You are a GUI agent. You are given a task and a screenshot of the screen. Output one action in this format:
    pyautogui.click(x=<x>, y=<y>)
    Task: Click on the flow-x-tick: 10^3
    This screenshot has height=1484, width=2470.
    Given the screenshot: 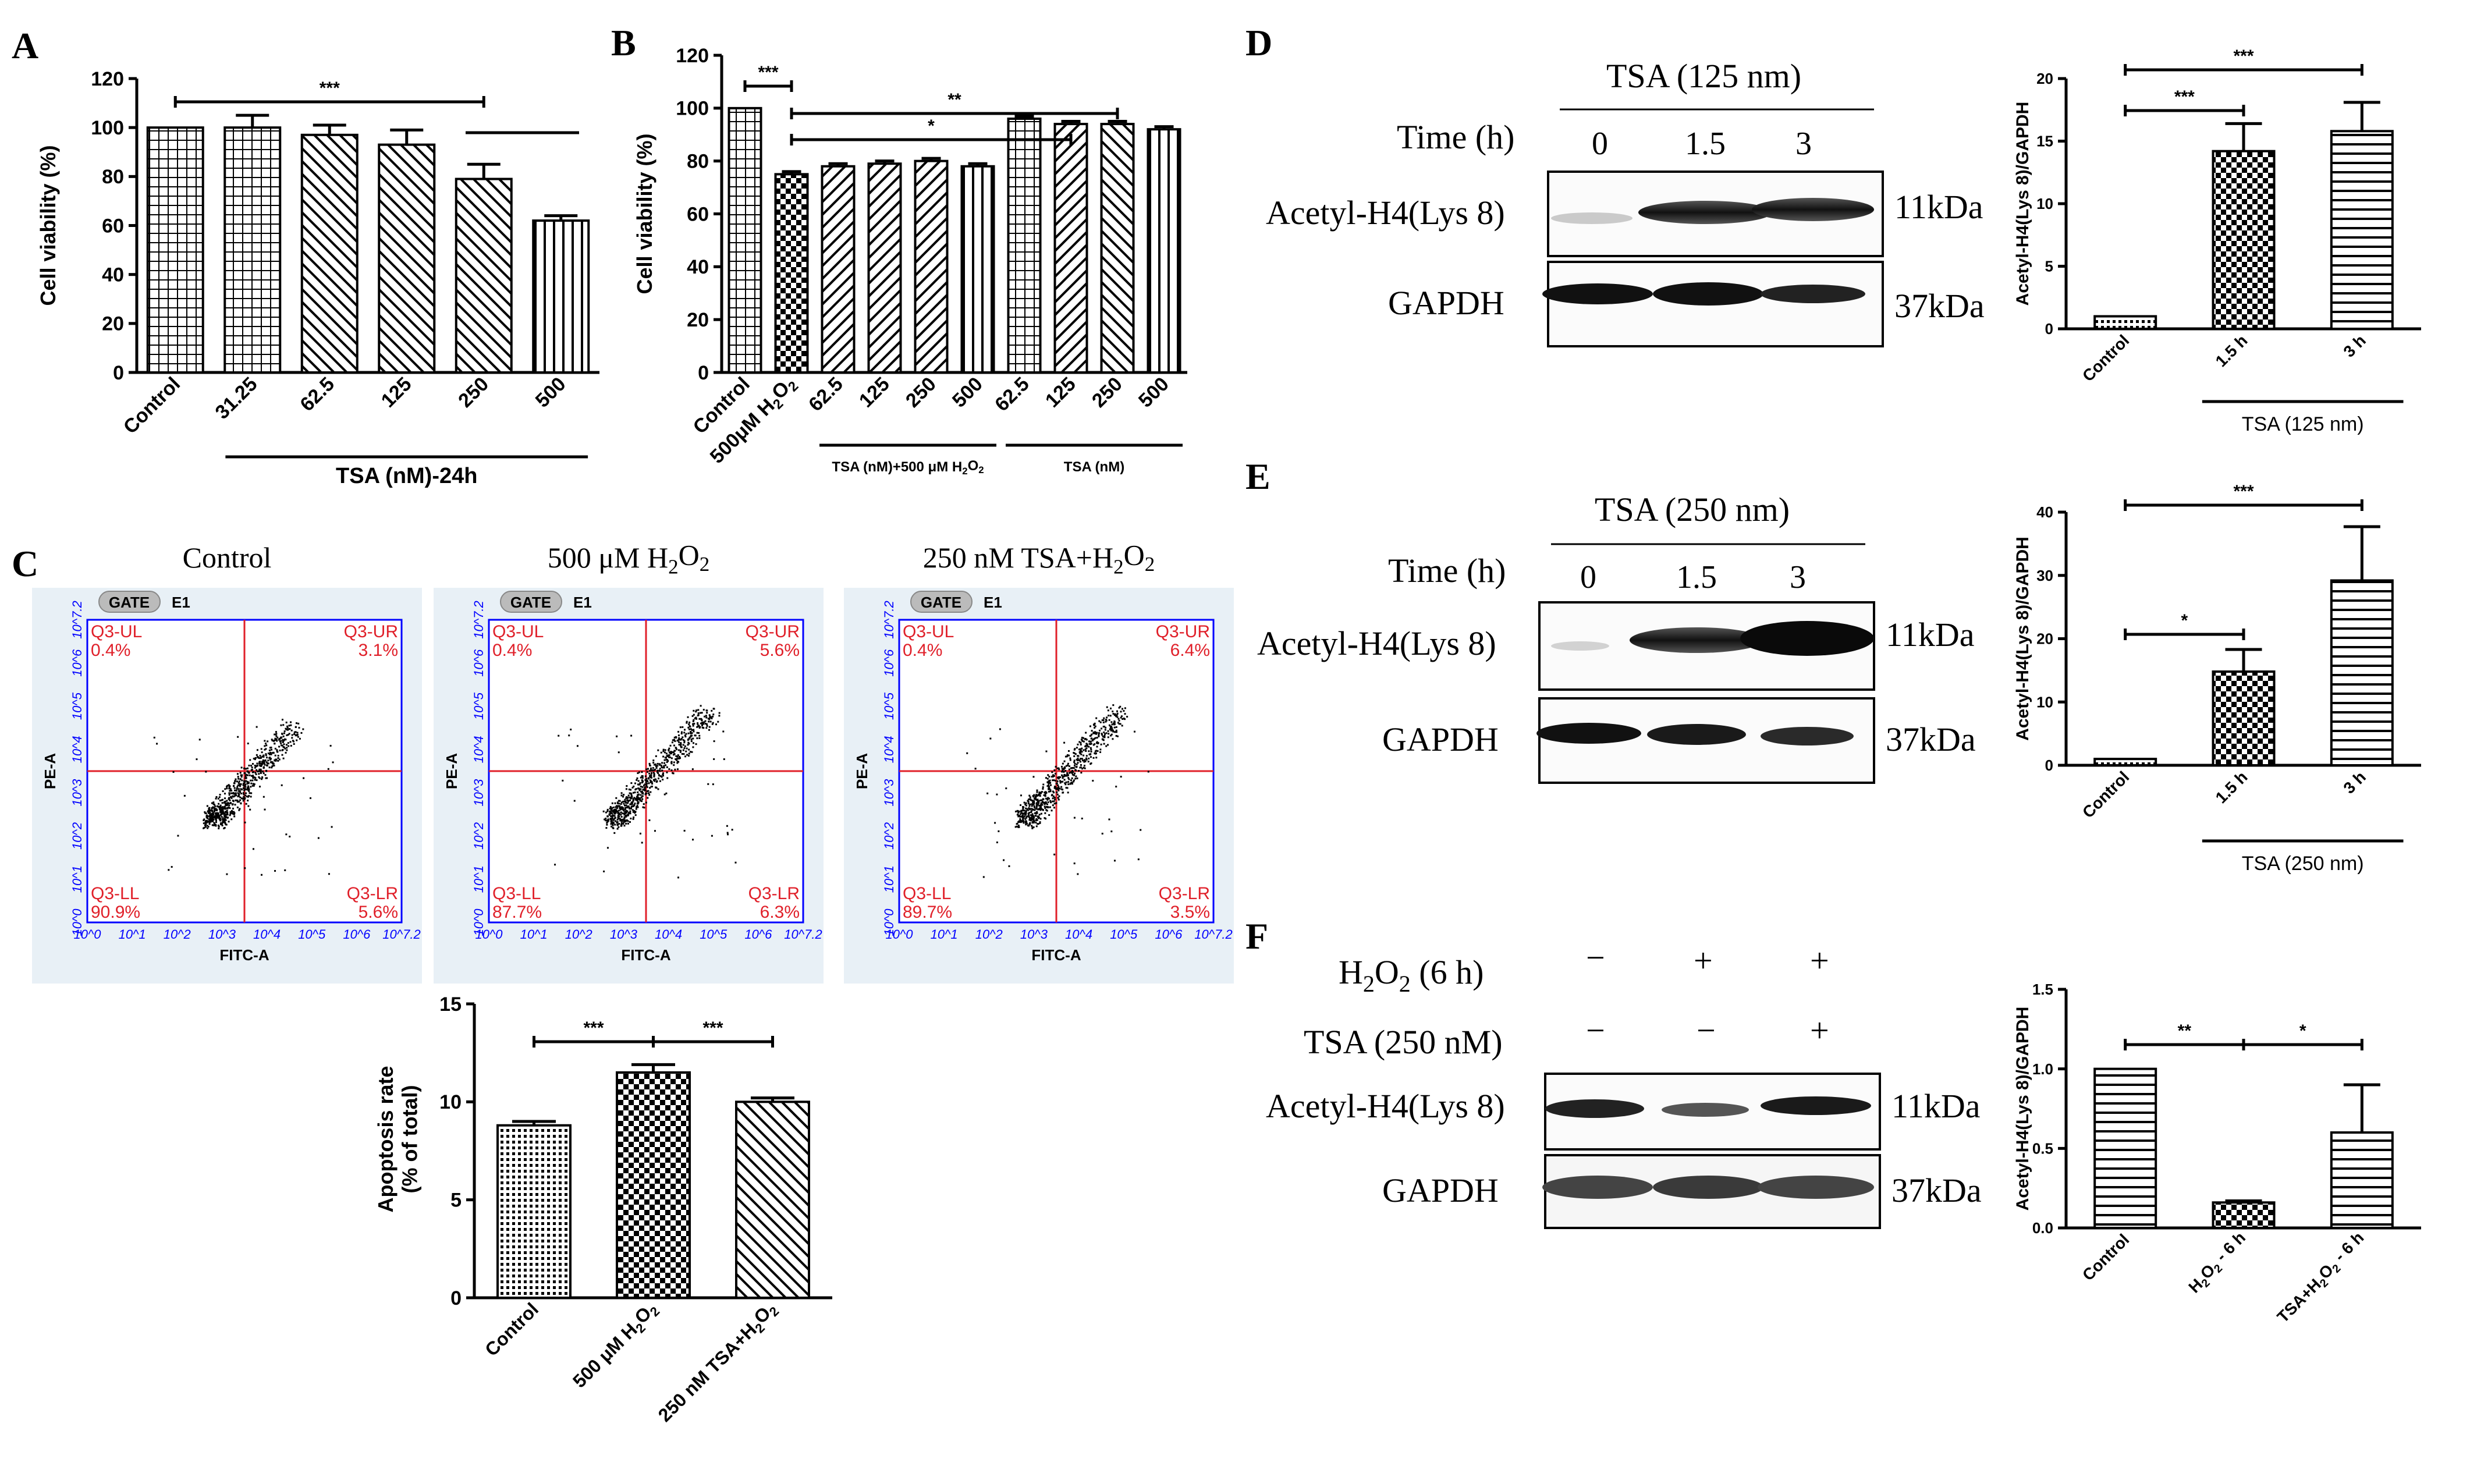 What is the action you would take?
    pyautogui.click(x=624, y=934)
    